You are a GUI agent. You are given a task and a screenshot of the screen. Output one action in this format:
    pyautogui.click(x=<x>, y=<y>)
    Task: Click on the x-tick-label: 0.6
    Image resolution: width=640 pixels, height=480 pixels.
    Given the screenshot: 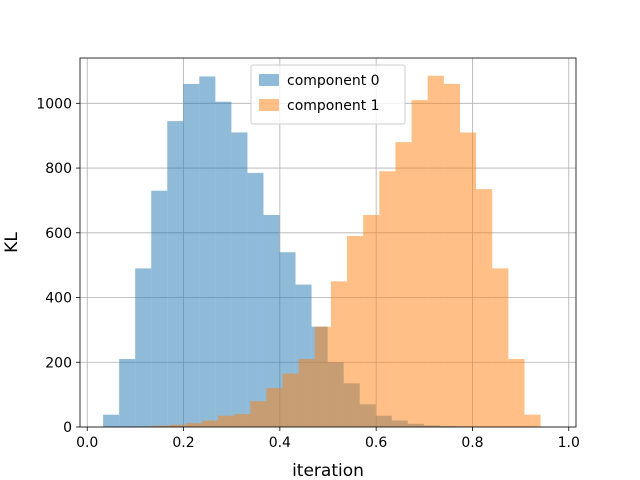 What is the action you would take?
    pyautogui.click(x=376, y=443)
    